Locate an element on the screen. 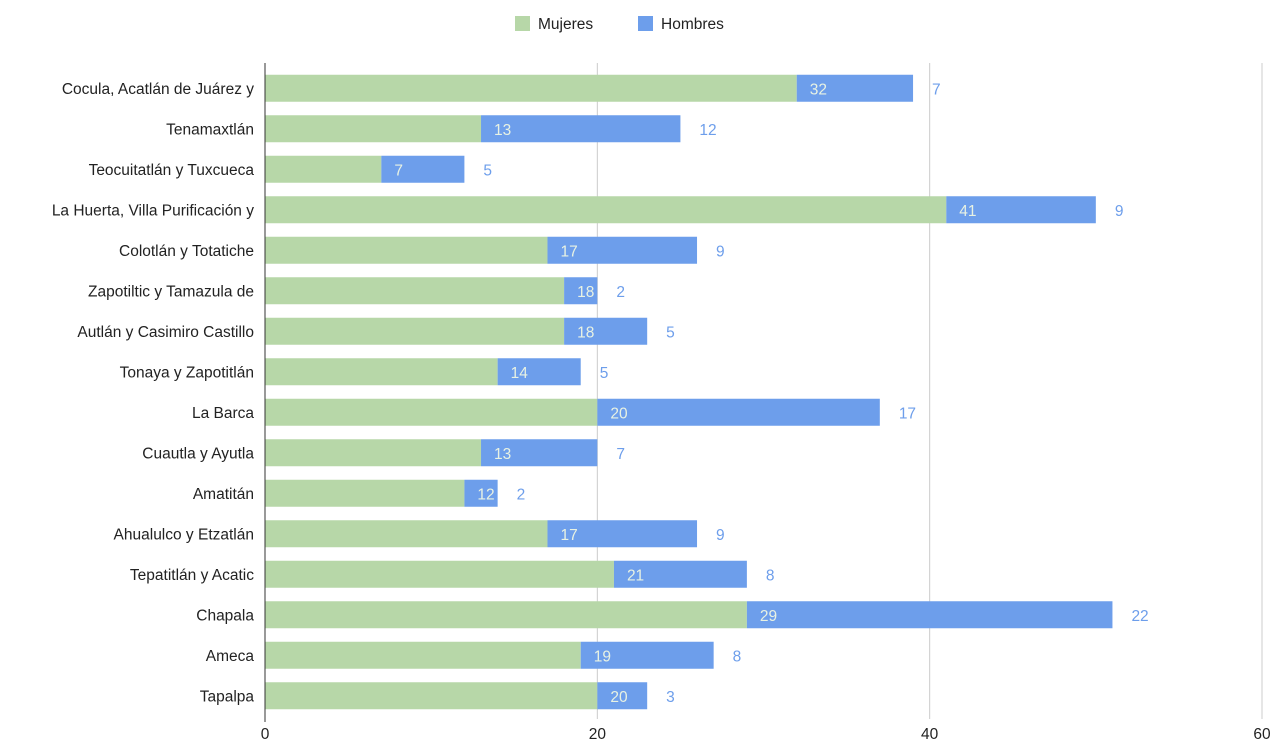  category-label: Ameca is located at coordinates (230, 656).